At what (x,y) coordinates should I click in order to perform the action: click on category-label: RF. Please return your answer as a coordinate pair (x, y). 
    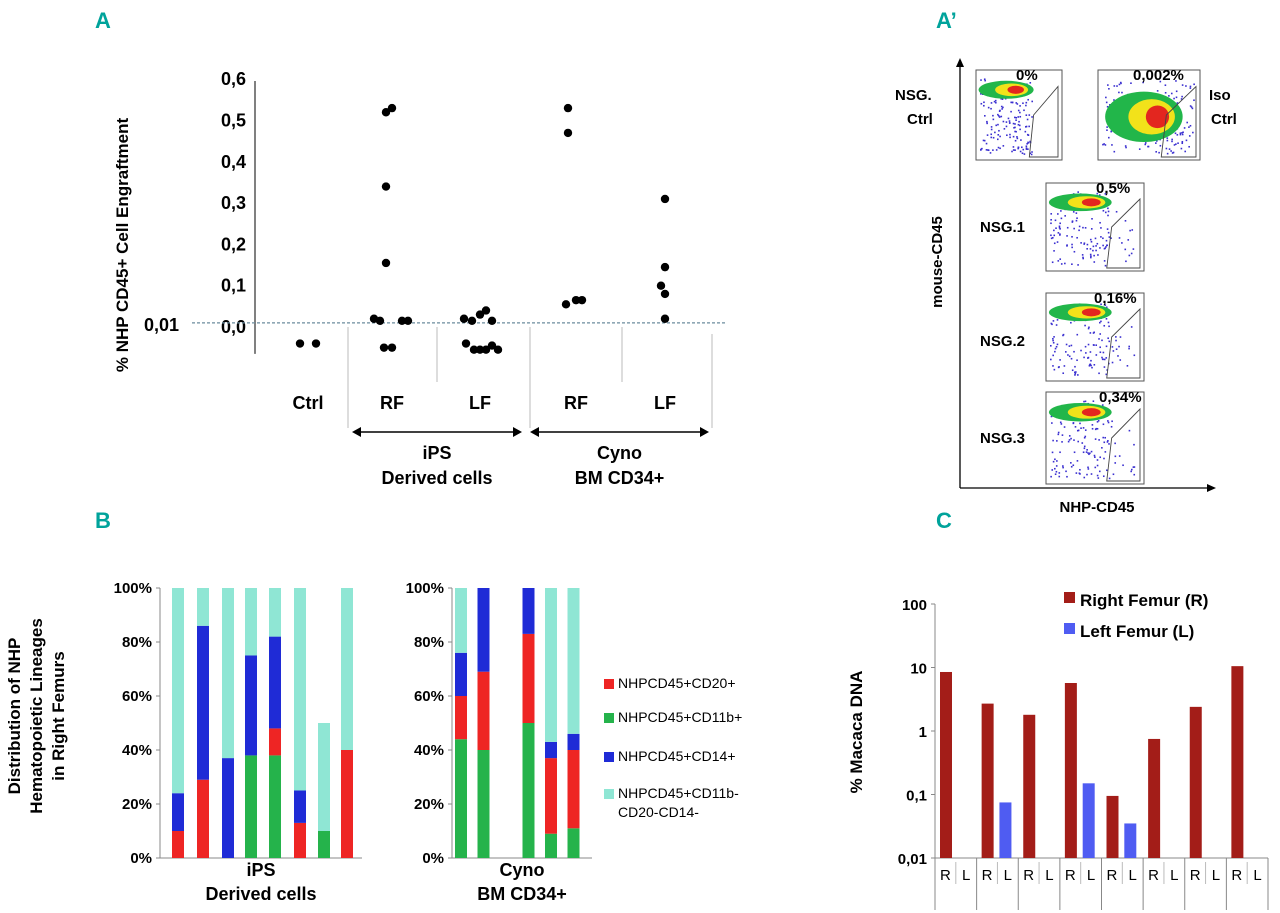
    Looking at the image, I should click on (576, 403).